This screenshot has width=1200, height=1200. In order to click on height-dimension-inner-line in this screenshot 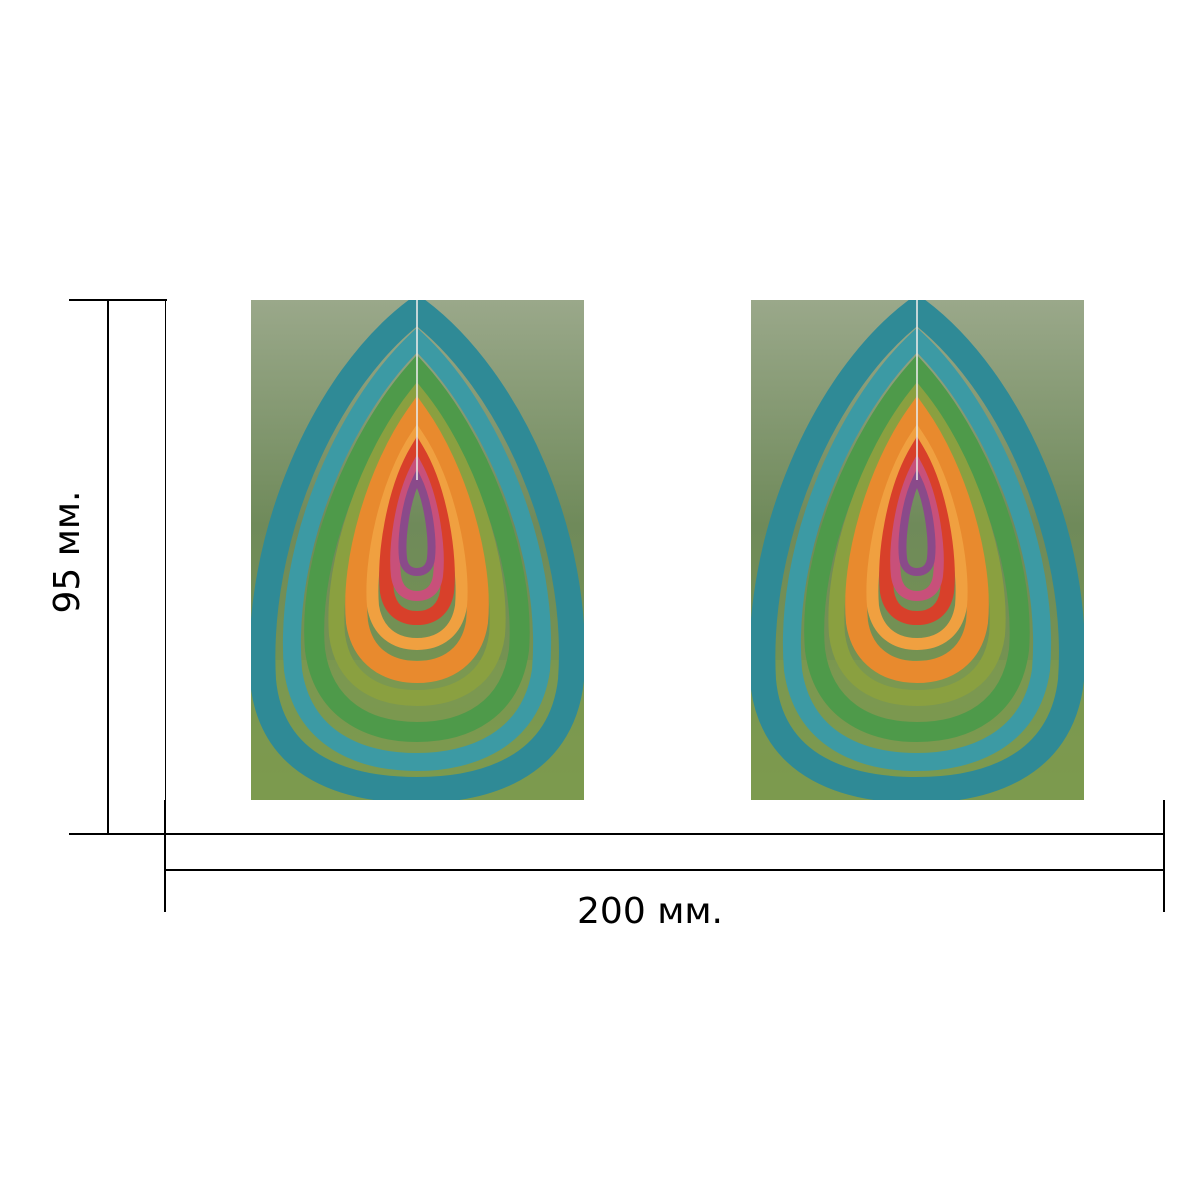, I will do `click(165, 567)`.